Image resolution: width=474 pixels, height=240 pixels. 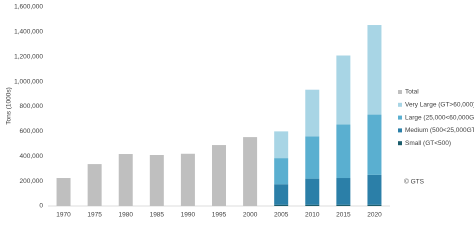 What do you see at coordinates (412, 92) in the screenshot?
I see `legend-label: Total` at bounding box center [412, 92].